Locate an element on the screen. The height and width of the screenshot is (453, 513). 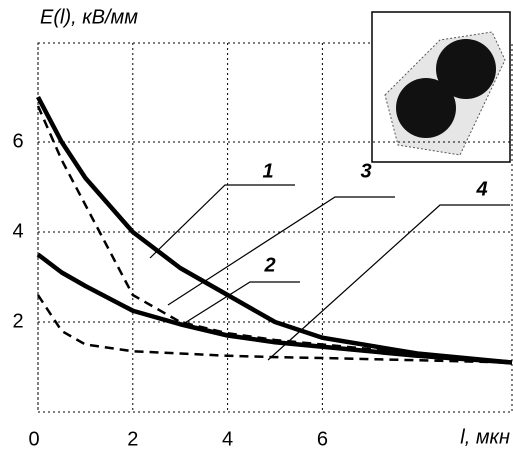
x-tick-label: 0 is located at coordinates (33, 439).